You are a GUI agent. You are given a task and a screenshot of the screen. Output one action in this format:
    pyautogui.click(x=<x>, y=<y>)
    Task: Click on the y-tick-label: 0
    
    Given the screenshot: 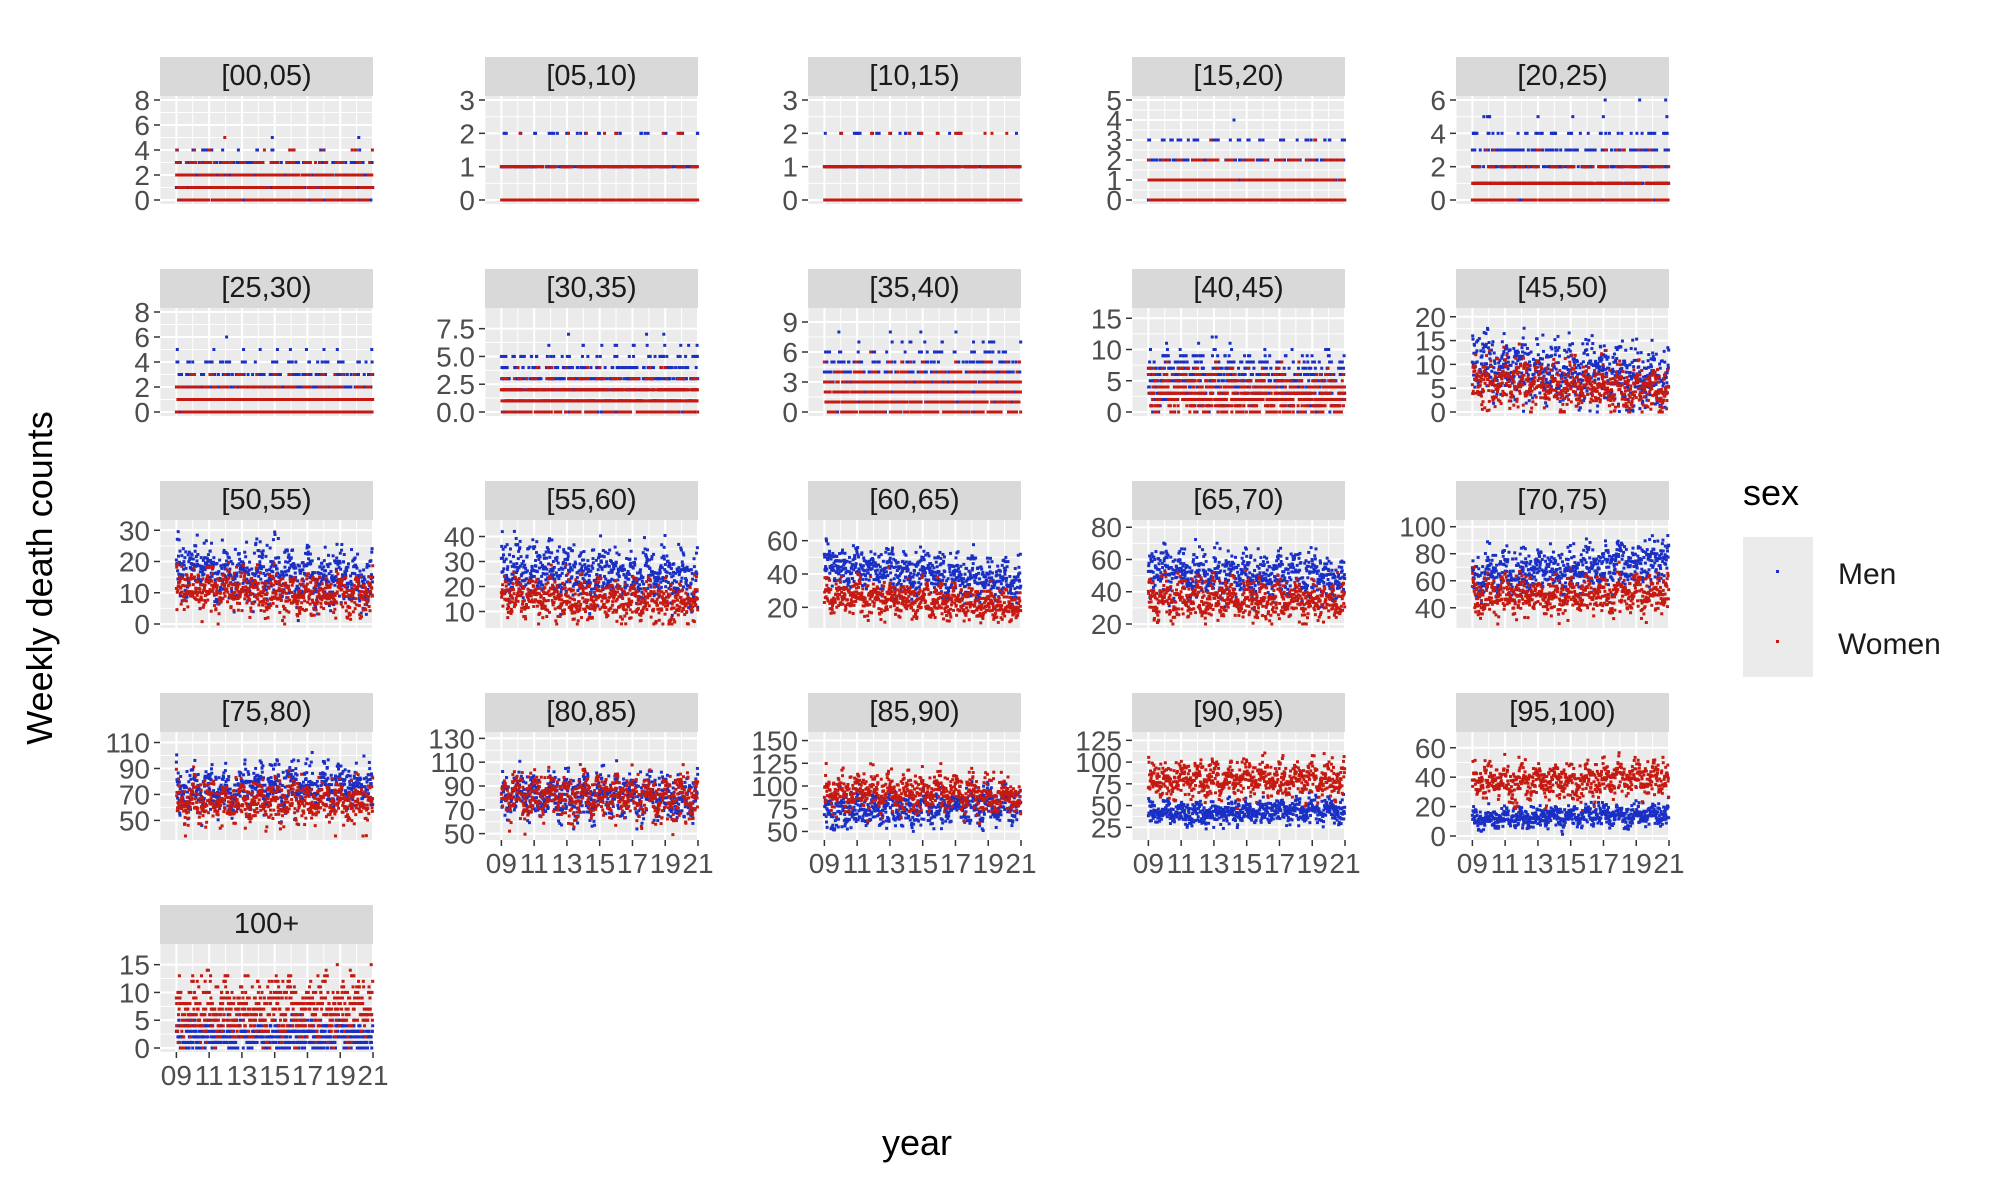 What is the action you would take?
    pyautogui.click(x=467, y=200)
    